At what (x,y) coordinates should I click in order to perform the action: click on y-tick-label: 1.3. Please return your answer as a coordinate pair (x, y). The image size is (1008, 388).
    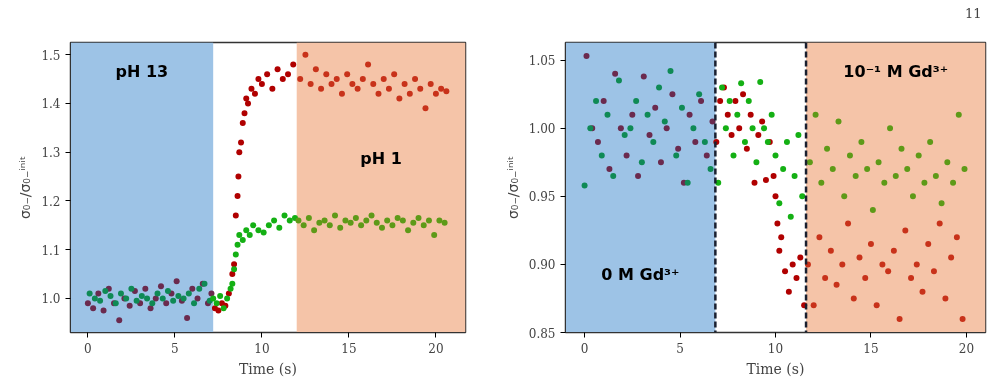
    Looking at the image, I should click on (51, 153).